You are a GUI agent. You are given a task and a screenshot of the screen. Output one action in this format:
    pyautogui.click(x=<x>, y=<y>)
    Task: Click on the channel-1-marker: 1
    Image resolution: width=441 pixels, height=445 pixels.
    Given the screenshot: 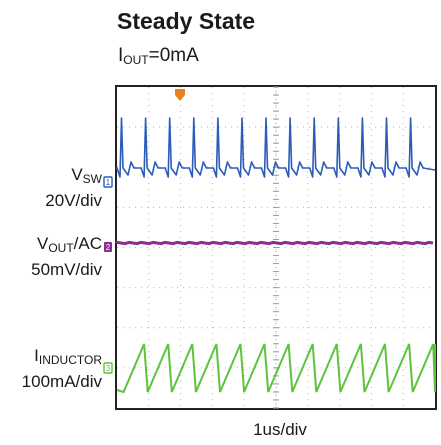 What is the action you would take?
    pyautogui.click(x=108, y=182)
    